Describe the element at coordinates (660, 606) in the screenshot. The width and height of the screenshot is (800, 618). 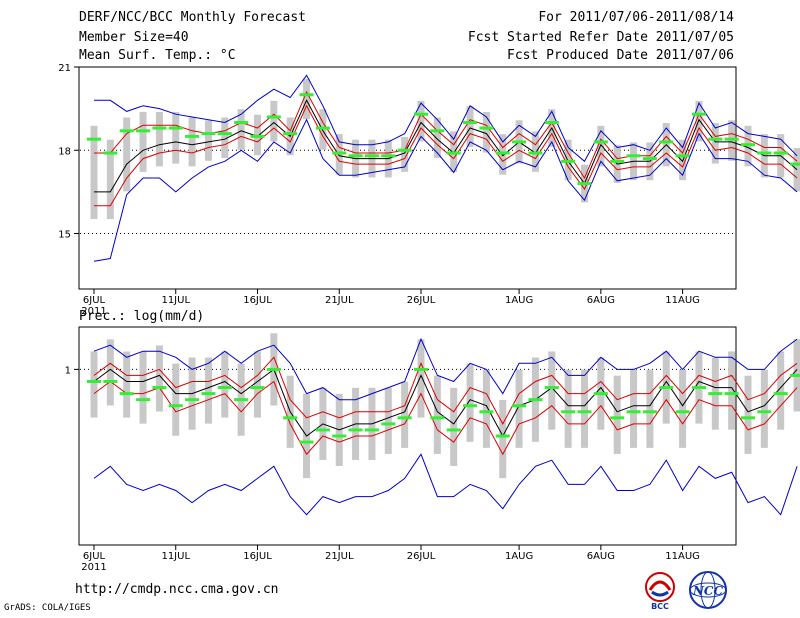
I see `bcc-logo-text: BCC` at that location.